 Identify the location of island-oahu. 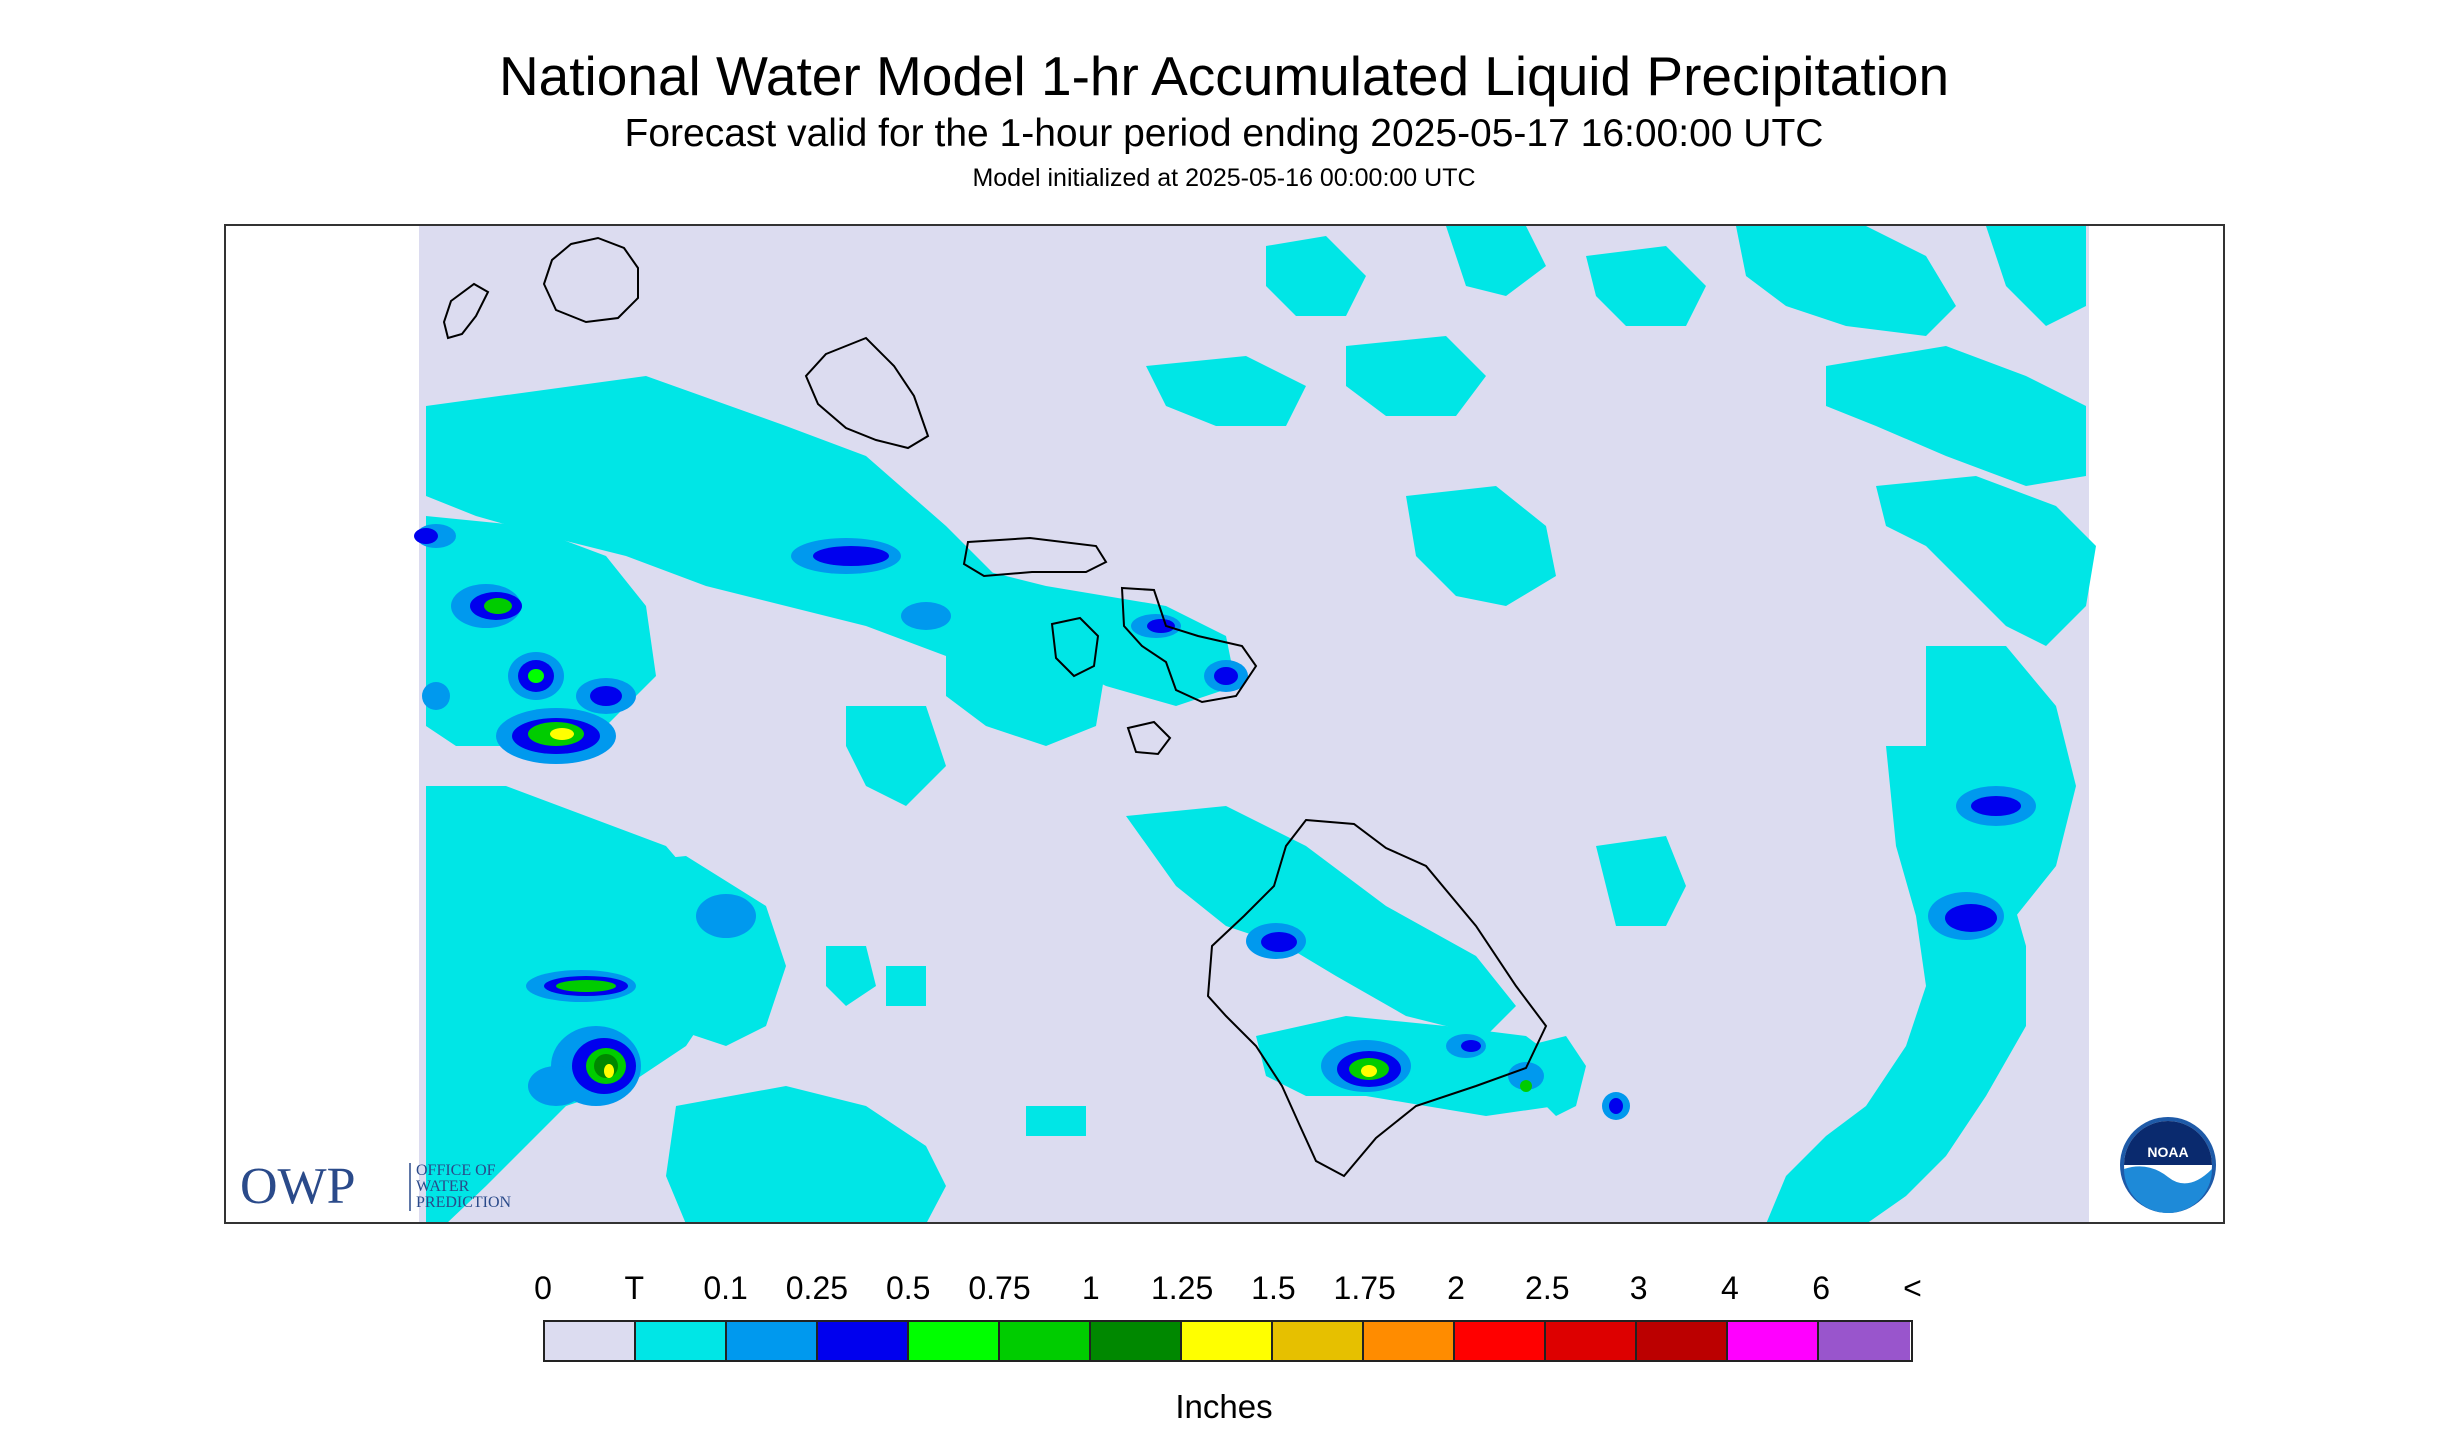
(867, 393).